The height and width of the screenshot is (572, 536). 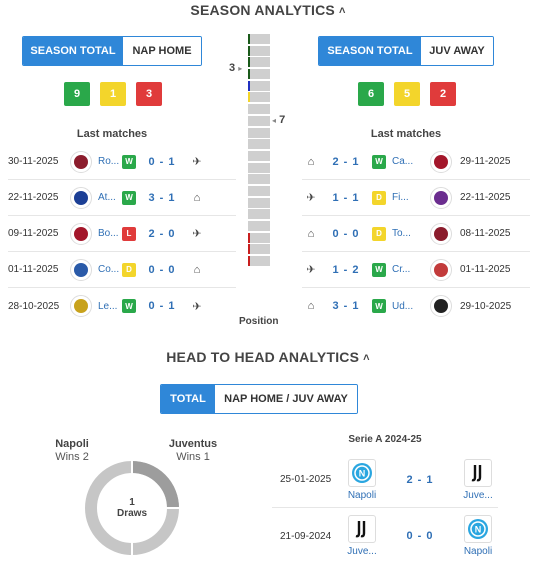 What do you see at coordinates (259, 321) in the screenshot?
I see `position-axis-label: Position` at bounding box center [259, 321].